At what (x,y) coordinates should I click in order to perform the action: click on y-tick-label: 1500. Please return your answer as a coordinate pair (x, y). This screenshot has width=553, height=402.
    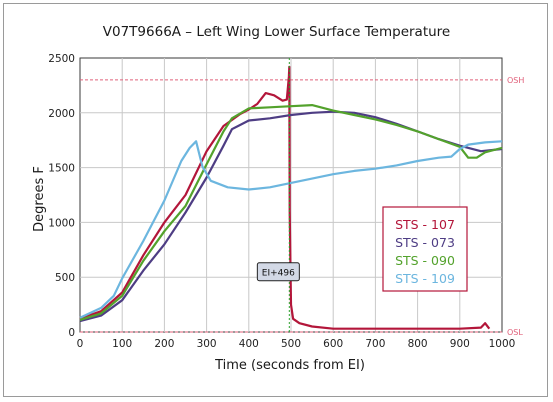
    Looking at the image, I should click on (61, 169).